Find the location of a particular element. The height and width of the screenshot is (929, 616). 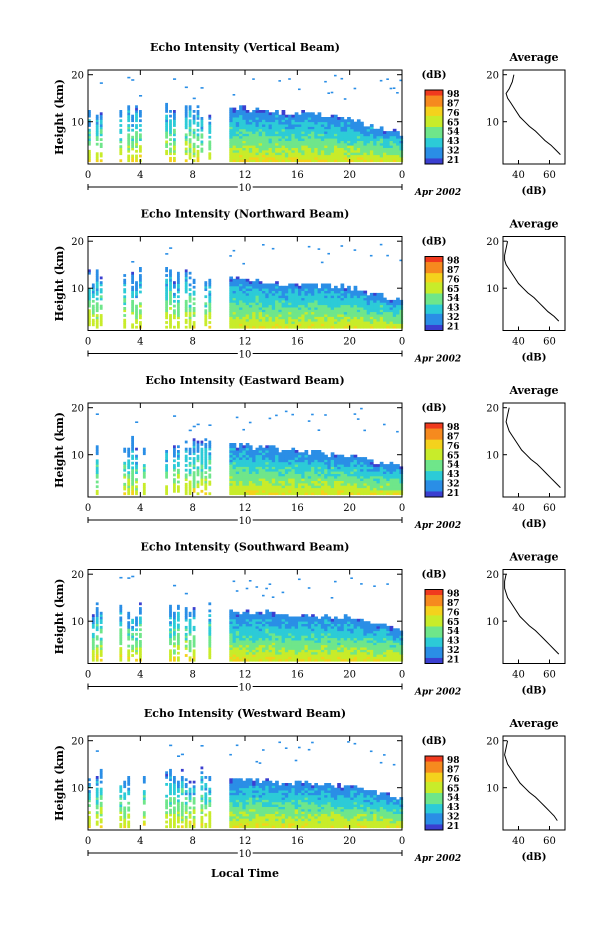

avg-x-axis-label: (dB) is located at coordinates (534, 358).